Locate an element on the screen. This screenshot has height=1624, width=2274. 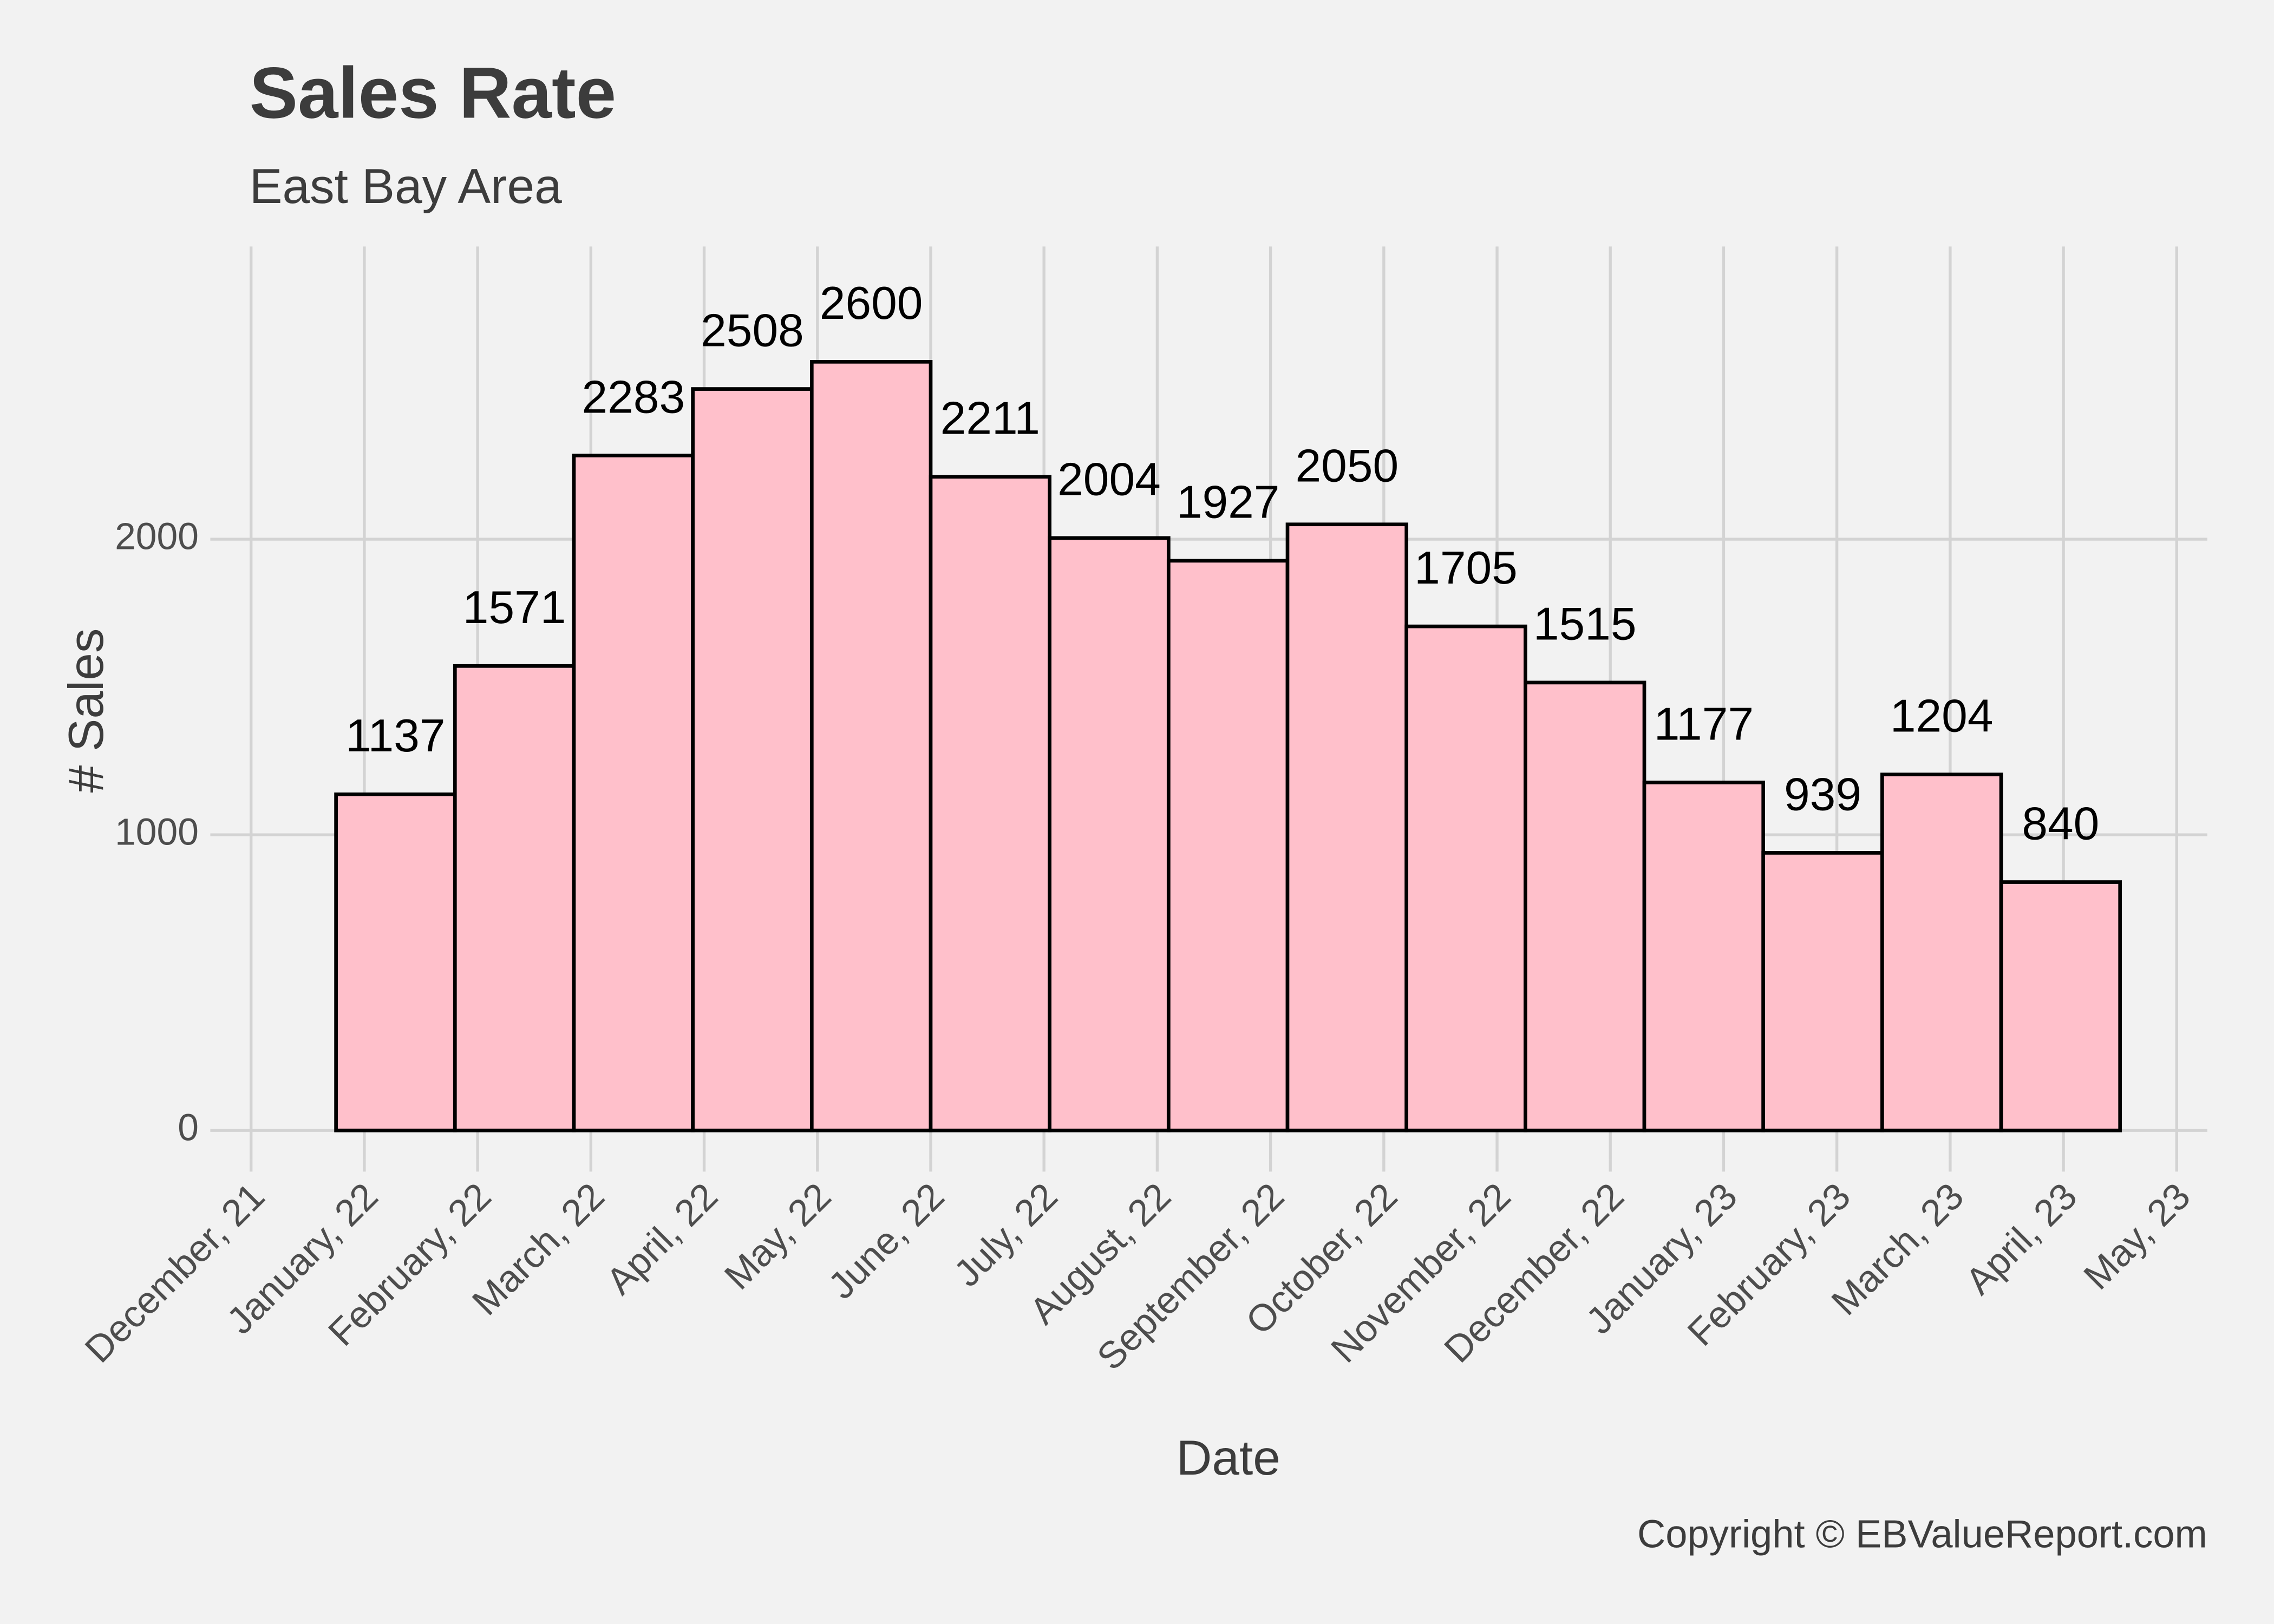
data-label: 939 is located at coordinates (1823, 794).